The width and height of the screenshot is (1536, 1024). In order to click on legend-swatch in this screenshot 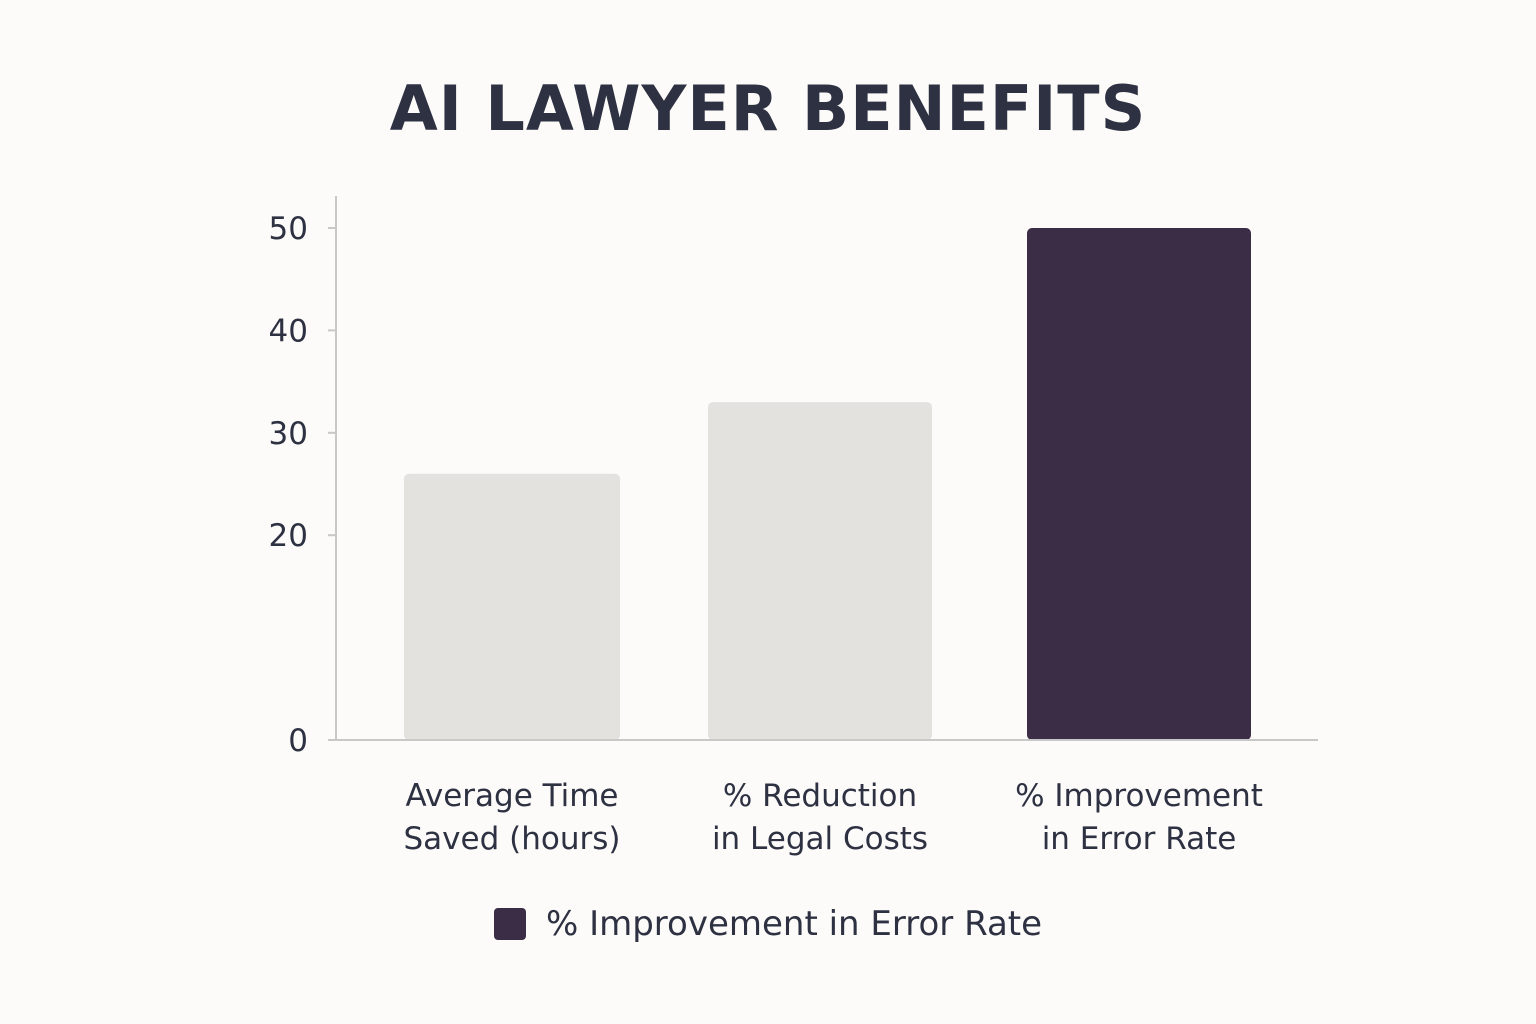, I will do `click(509, 924)`.